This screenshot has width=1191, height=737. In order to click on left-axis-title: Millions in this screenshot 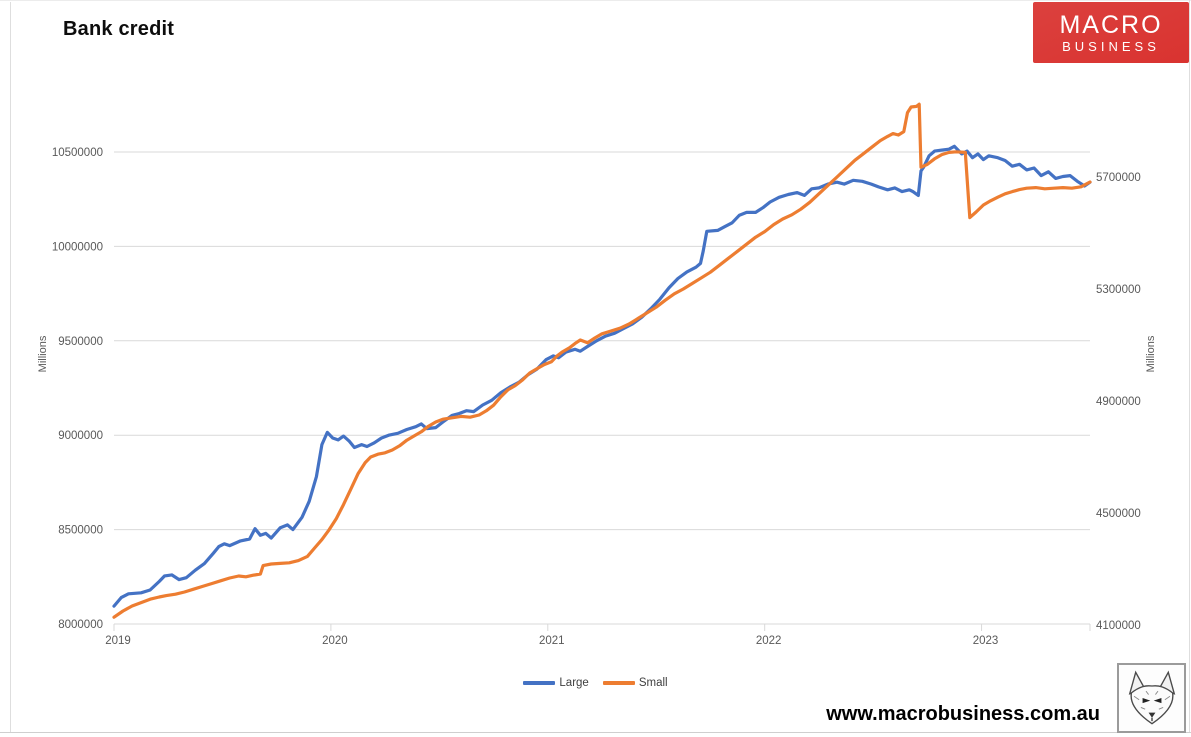, I will do `click(43, 354)`.